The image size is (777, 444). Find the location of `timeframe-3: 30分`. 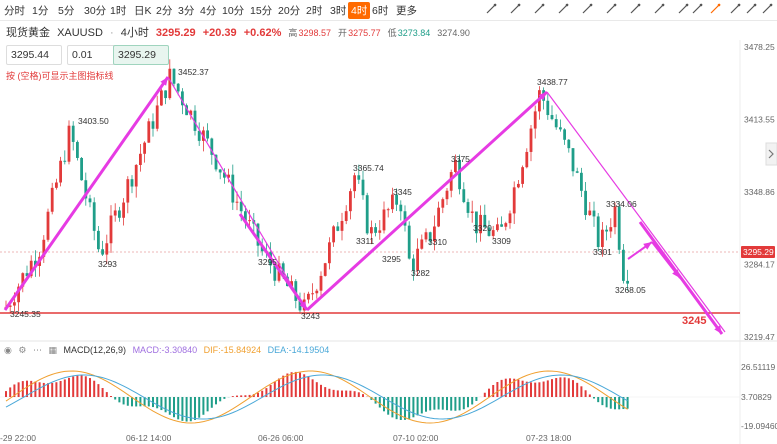

timeframe-3: 30分 is located at coordinates (95, 11).